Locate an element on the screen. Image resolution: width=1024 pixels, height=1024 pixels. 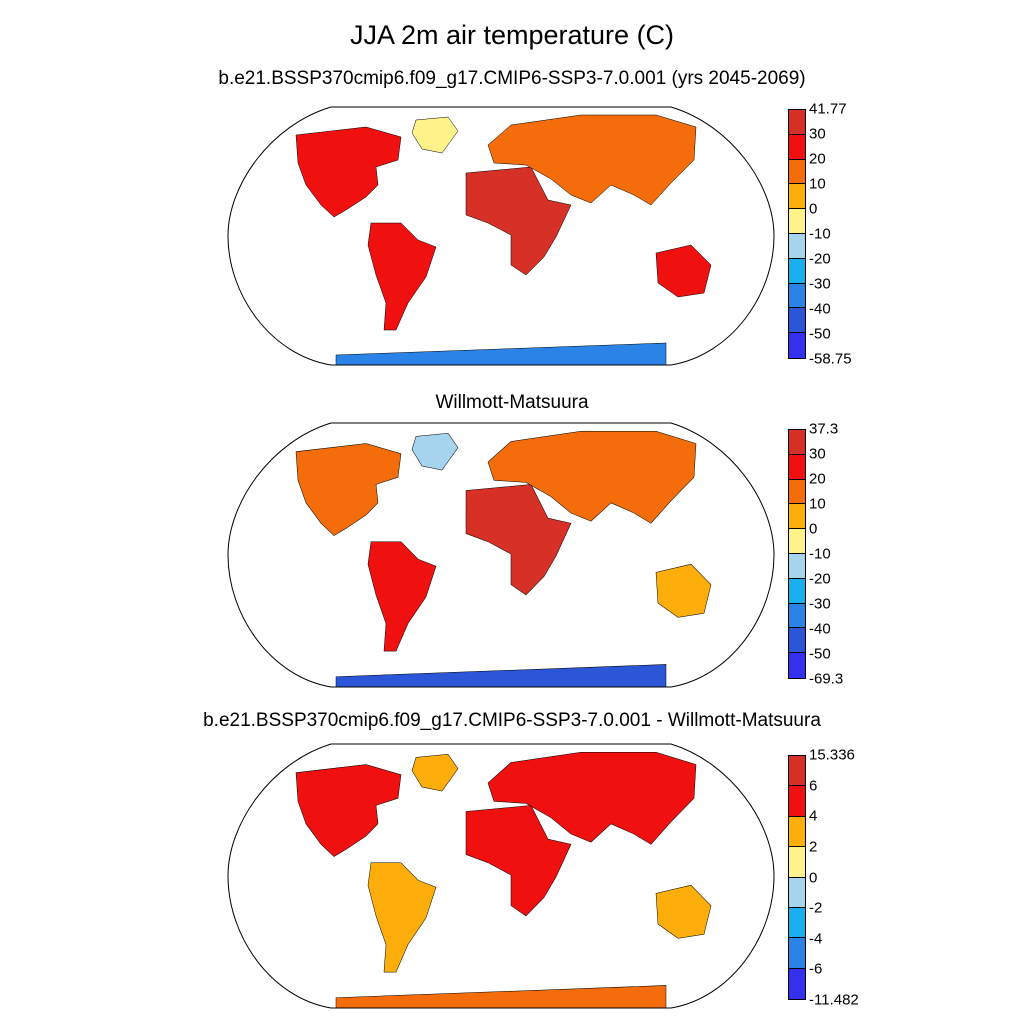
panel-1-colorbar is located at coordinates (797, 234).